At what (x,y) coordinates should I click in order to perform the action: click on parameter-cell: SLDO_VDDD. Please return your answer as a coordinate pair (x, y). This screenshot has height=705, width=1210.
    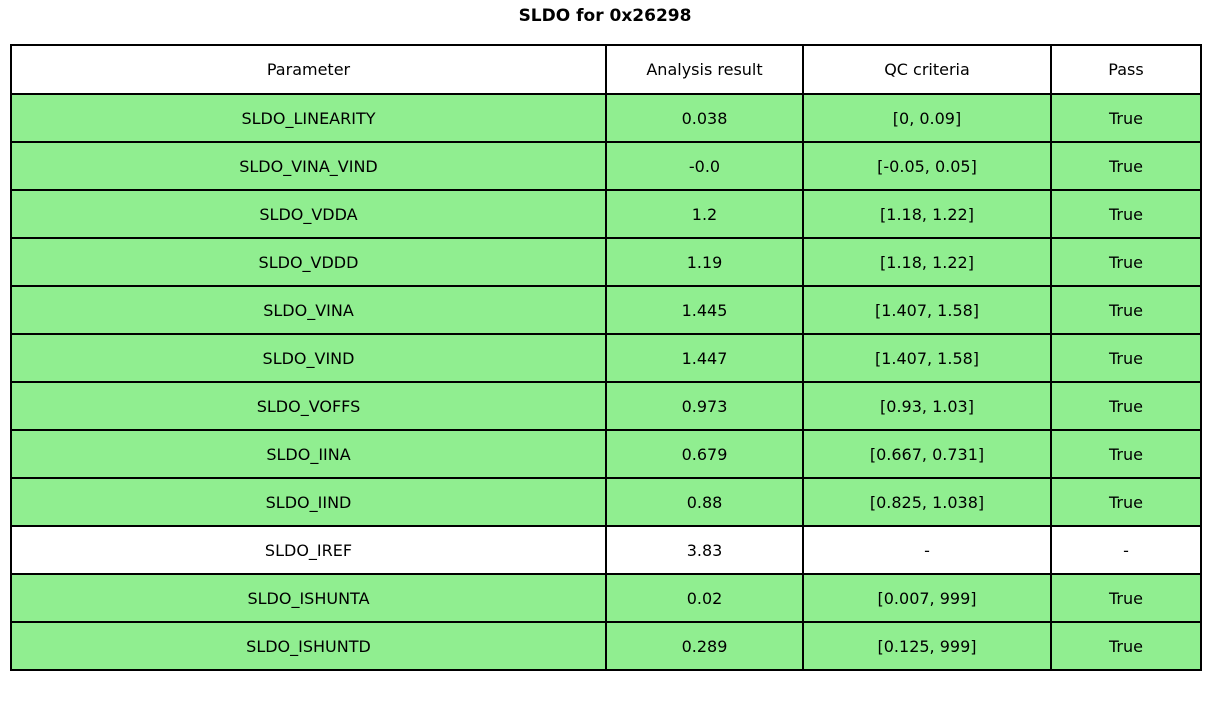
    Looking at the image, I should click on (308, 262).